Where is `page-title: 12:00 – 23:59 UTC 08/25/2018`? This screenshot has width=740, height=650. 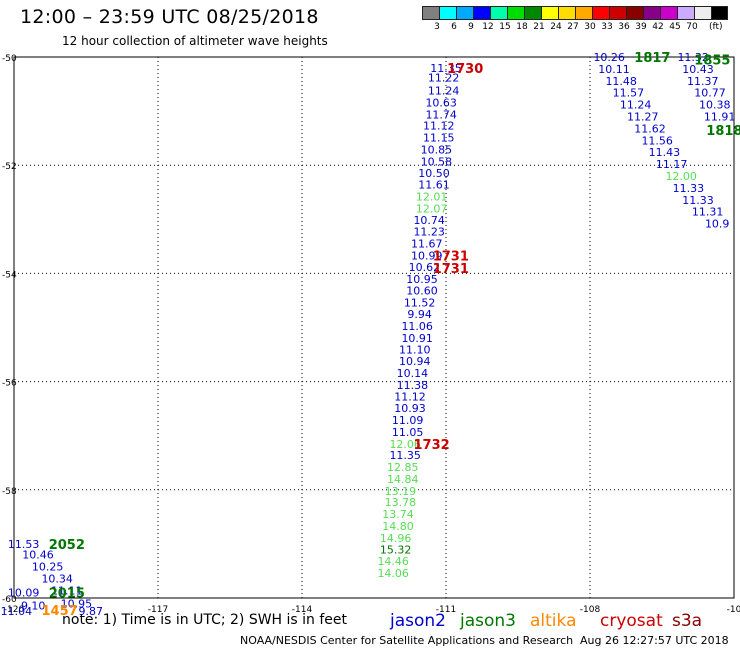 page-title: 12:00 – 23:59 UTC 08/25/2018 is located at coordinates (169, 17).